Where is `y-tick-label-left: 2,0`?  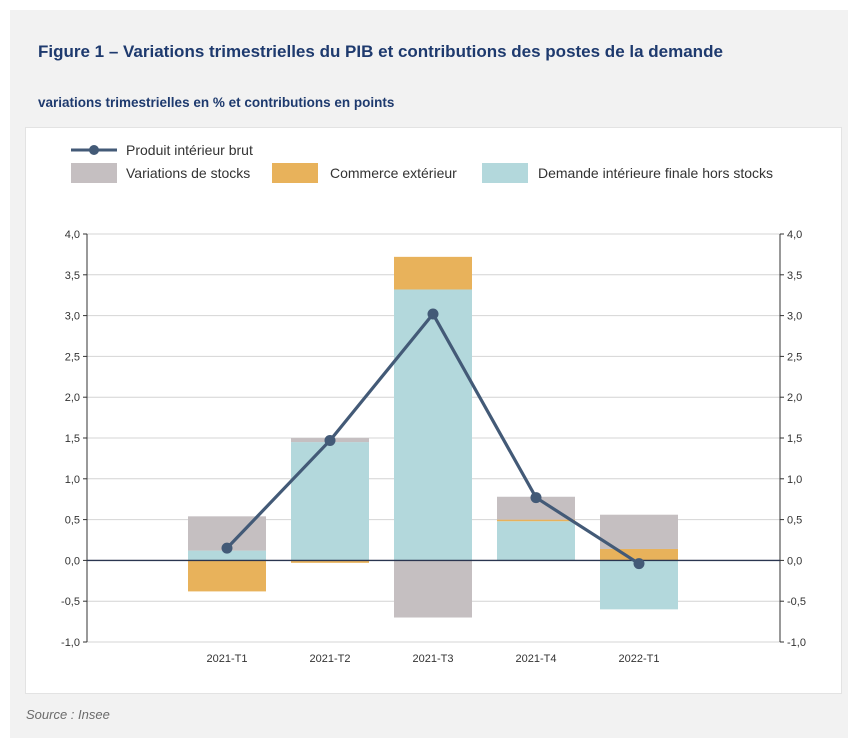 y-tick-label-left: 2,0 is located at coordinates (72, 398).